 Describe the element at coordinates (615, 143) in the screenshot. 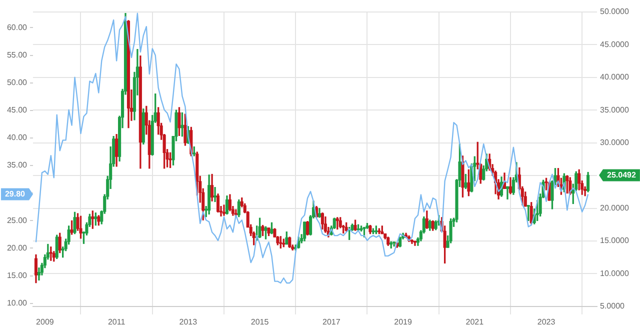

I see `y2-tick-label: 30.0000` at that location.